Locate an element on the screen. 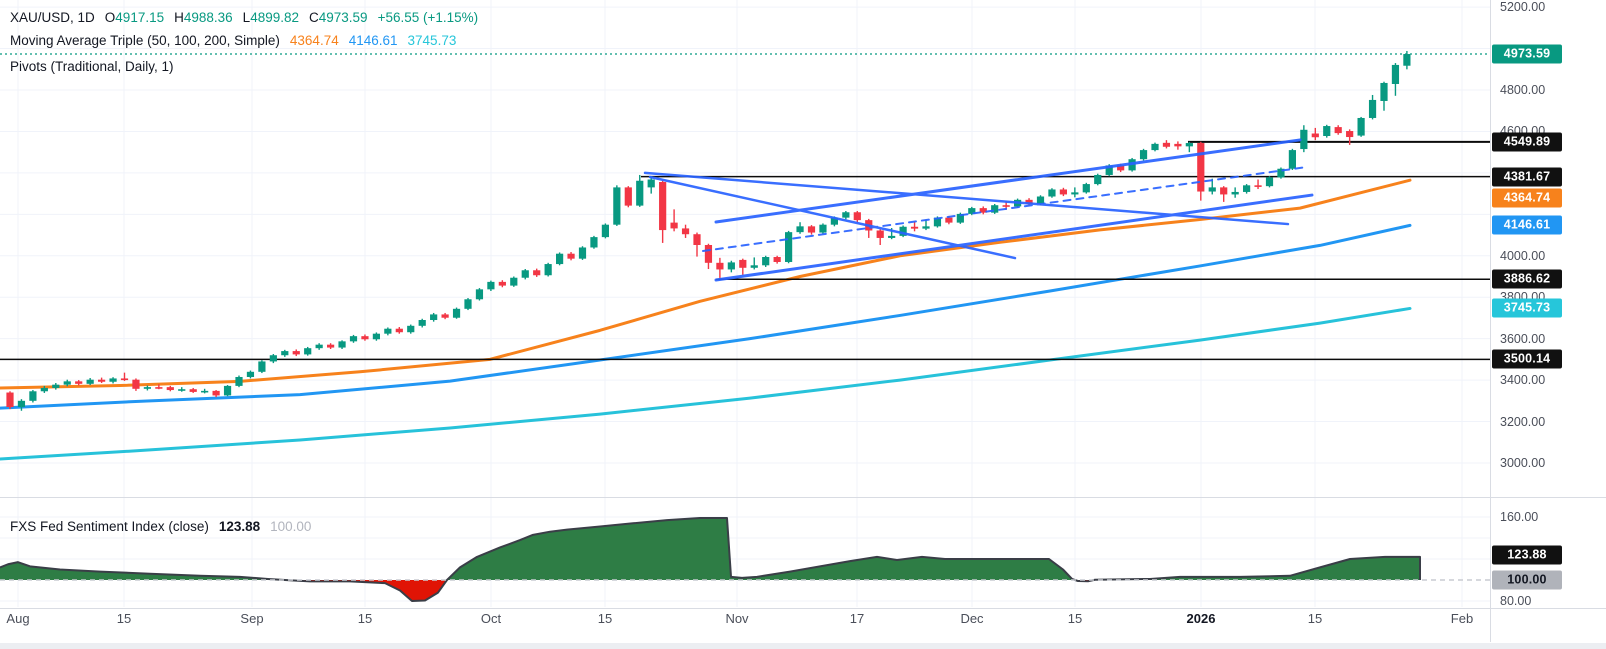 Image resolution: width=1606 pixels, height=649 pixels. ma200-value: 3745.73 is located at coordinates (432, 40).